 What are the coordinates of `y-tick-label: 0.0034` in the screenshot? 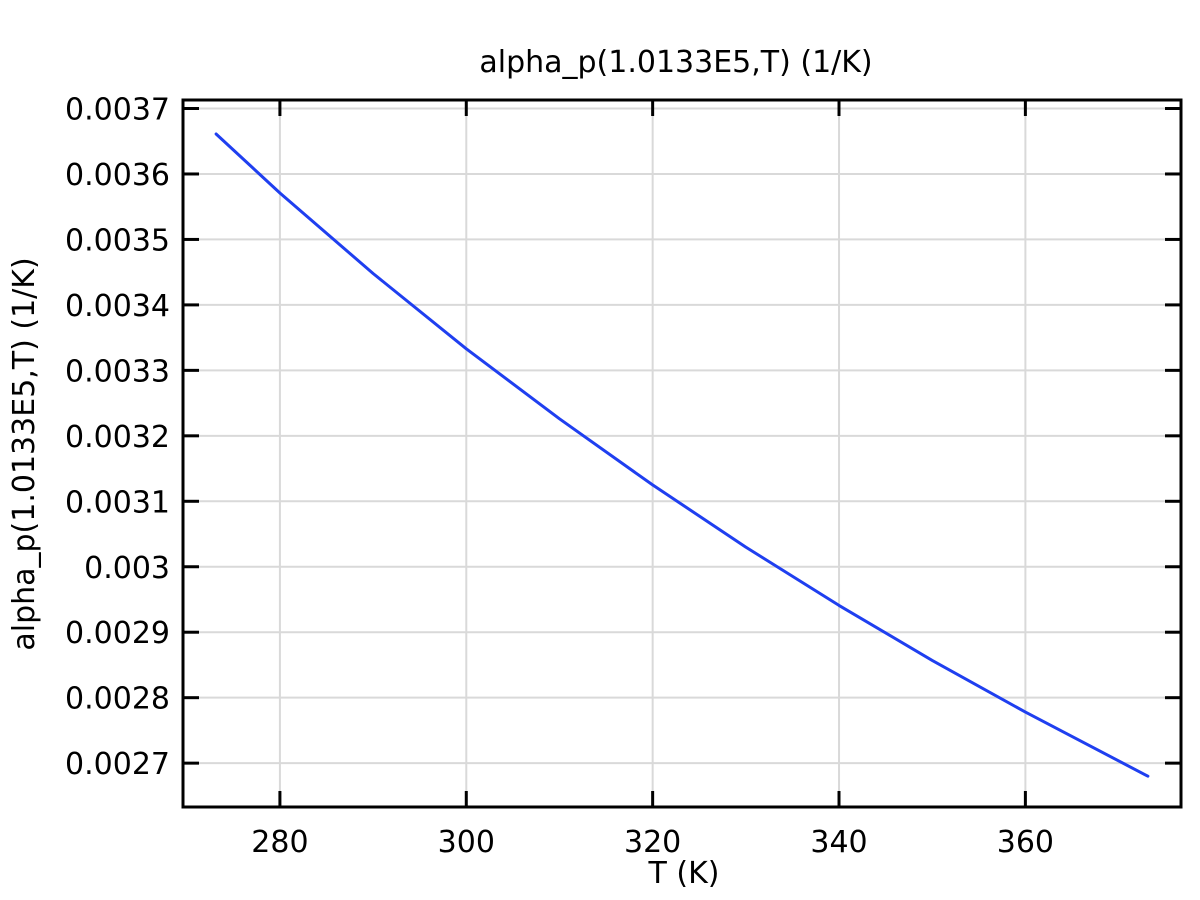 It's located at (117, 306).